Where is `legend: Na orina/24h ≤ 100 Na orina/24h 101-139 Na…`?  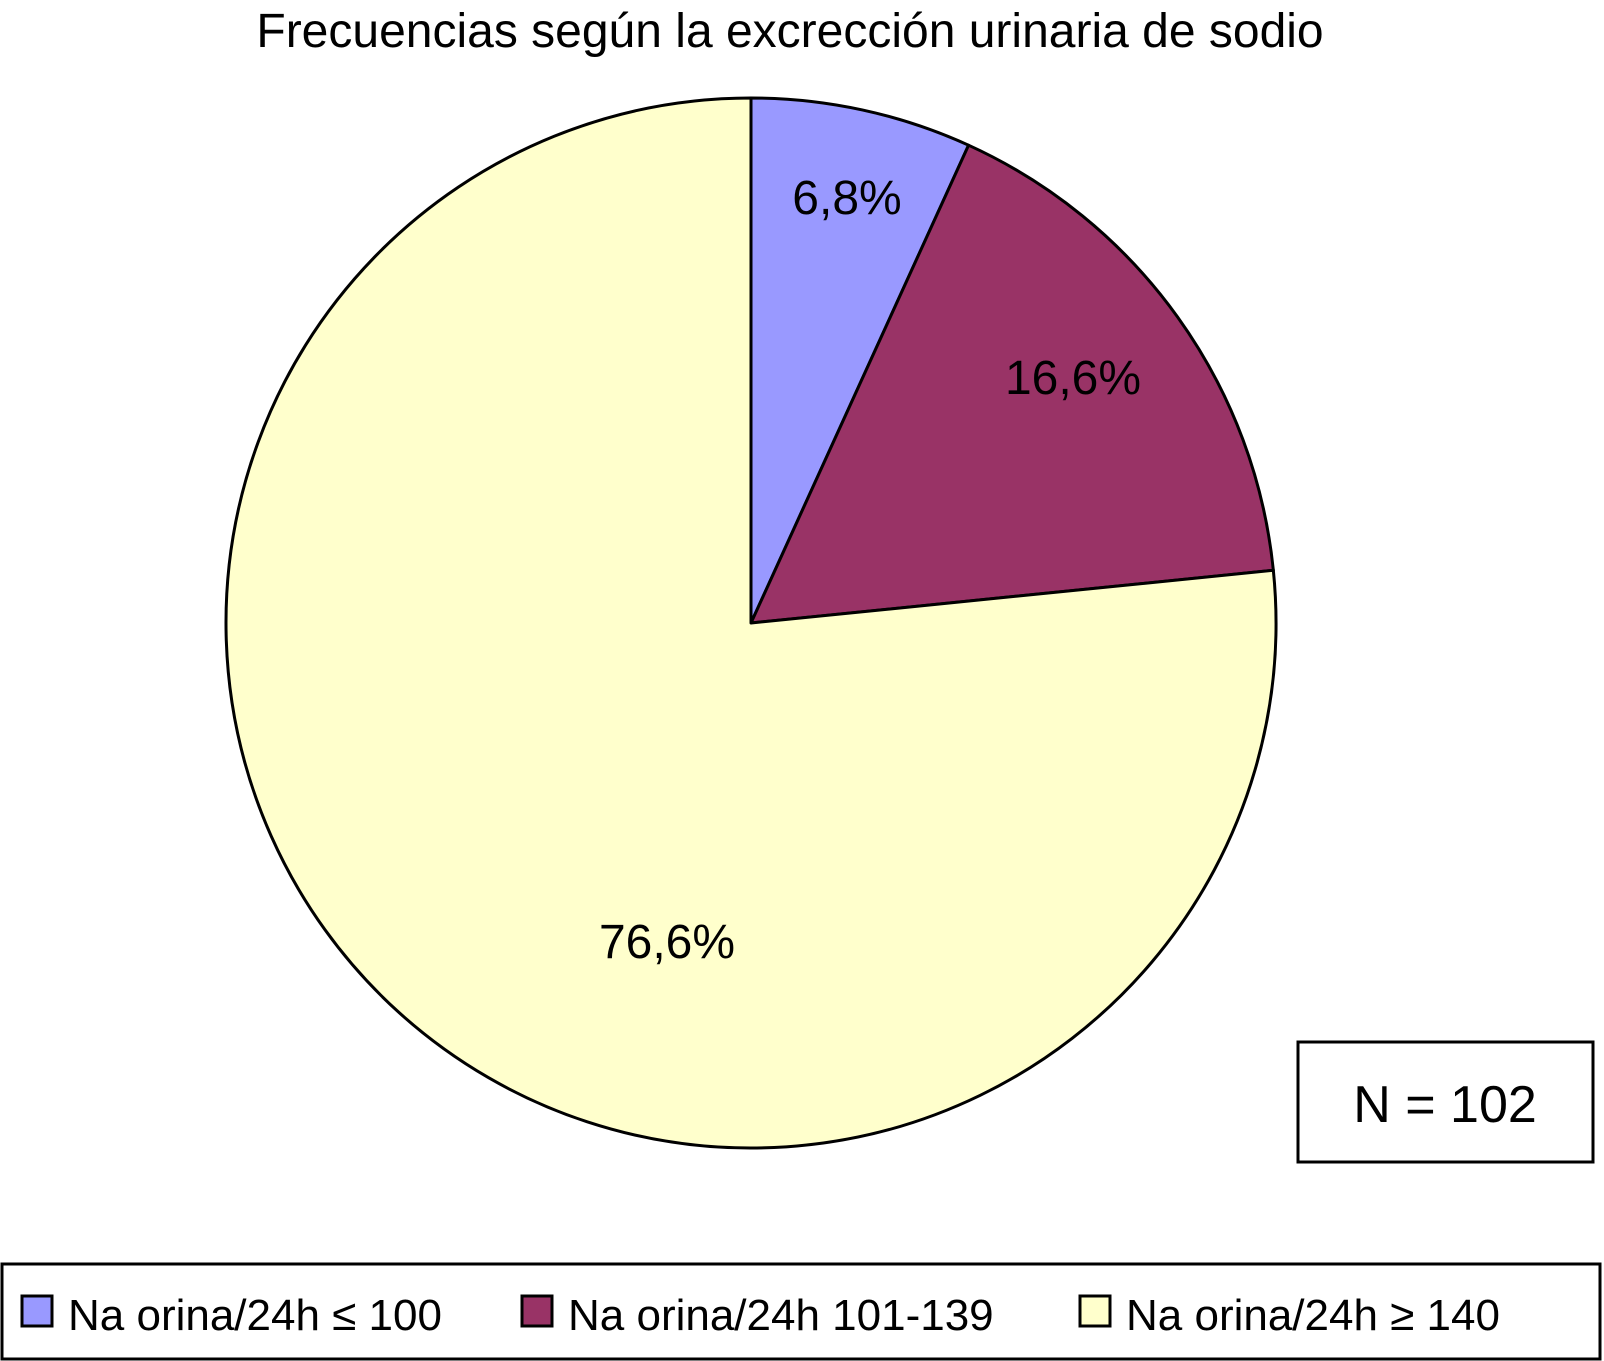 legend: Na orina/24h ≤ 100 Na orina/24h 101-139 Na… is located at coordinates (801, 1311).